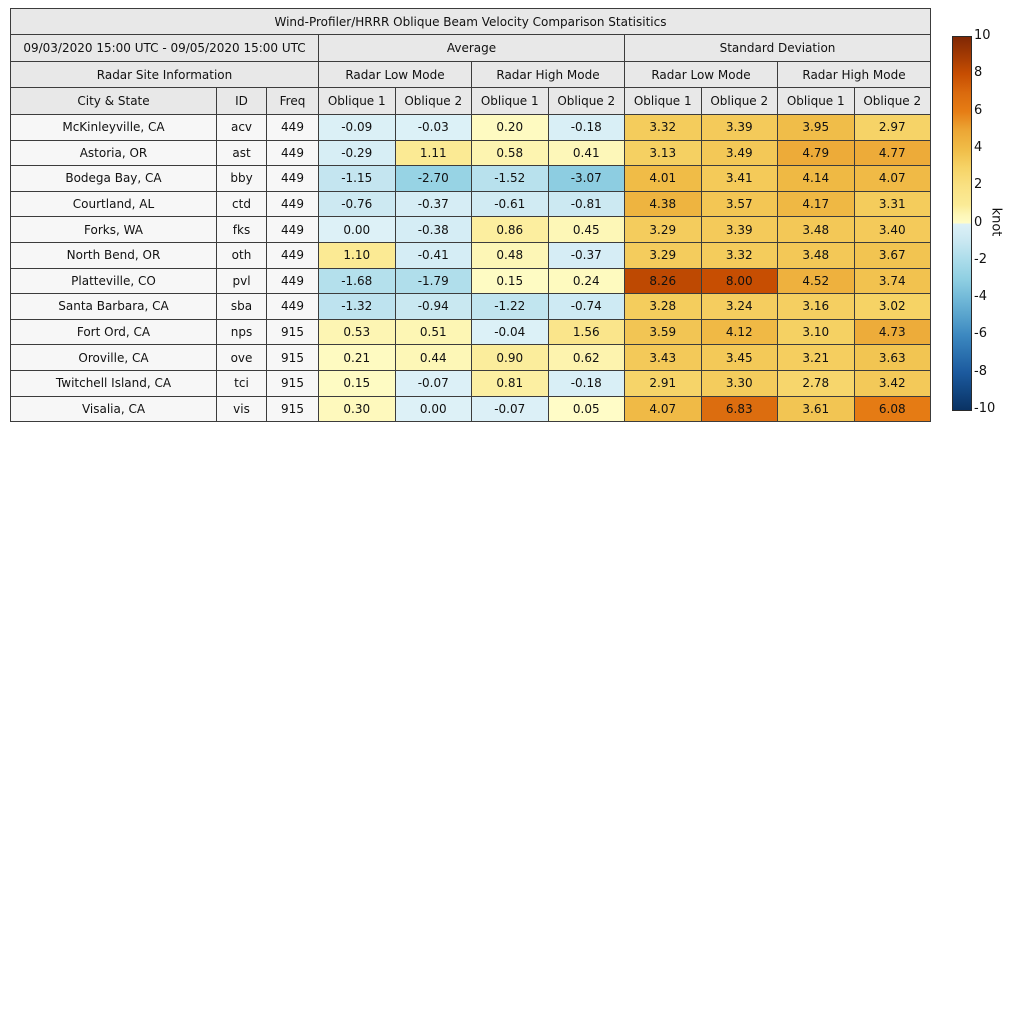 The image size is (1024, 1024). Describe the element at coordinates (978, 73) in the screenshot. I see `colorbar-tick-label: 8` at that location.